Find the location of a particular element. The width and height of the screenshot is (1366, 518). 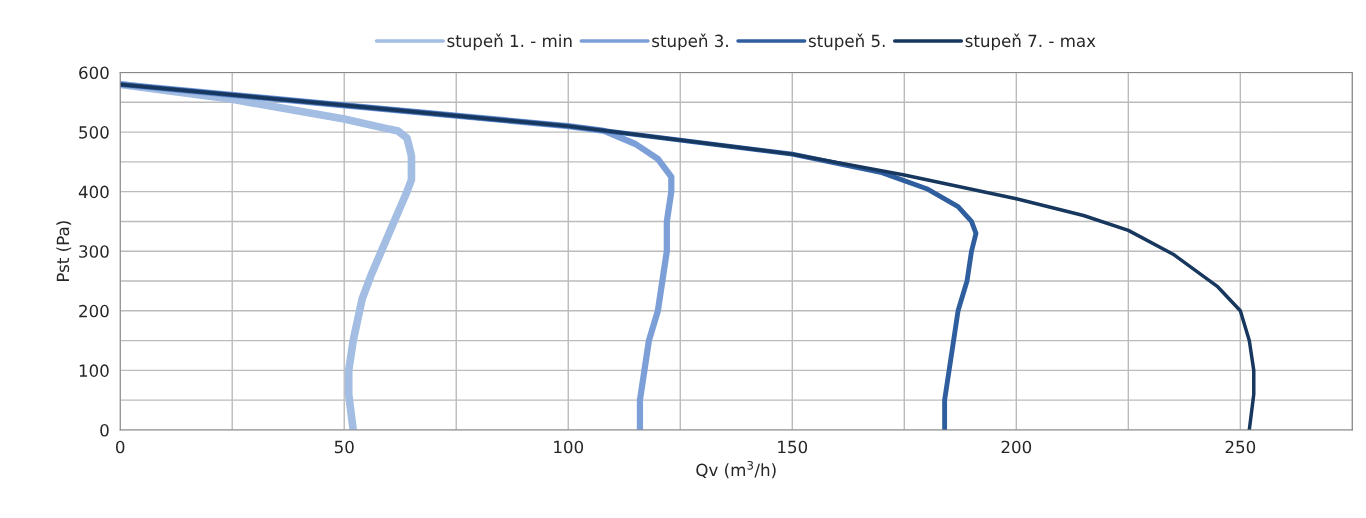

y-tick-label: 400 is located at coordinates (93, 192).